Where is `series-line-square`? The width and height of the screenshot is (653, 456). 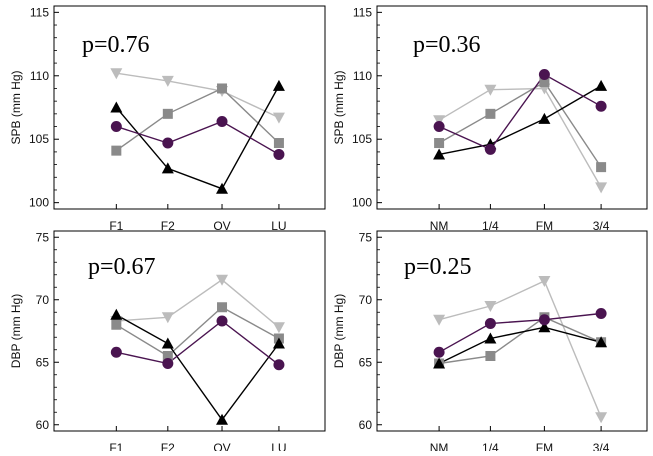 series-line-square is located at coordinates (197, 331).